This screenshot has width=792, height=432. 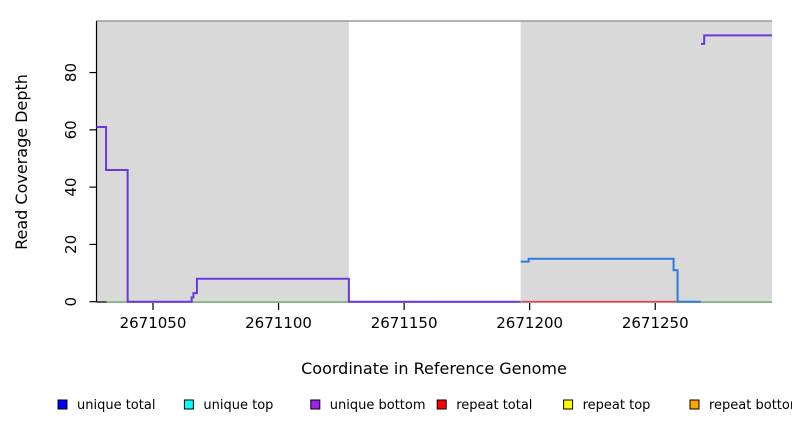 What do you see at coordinates (434, 368) in the screenshot?
I see `x-axis-title: Coordinate in Reference Genome` at bounding box center [434, 368].